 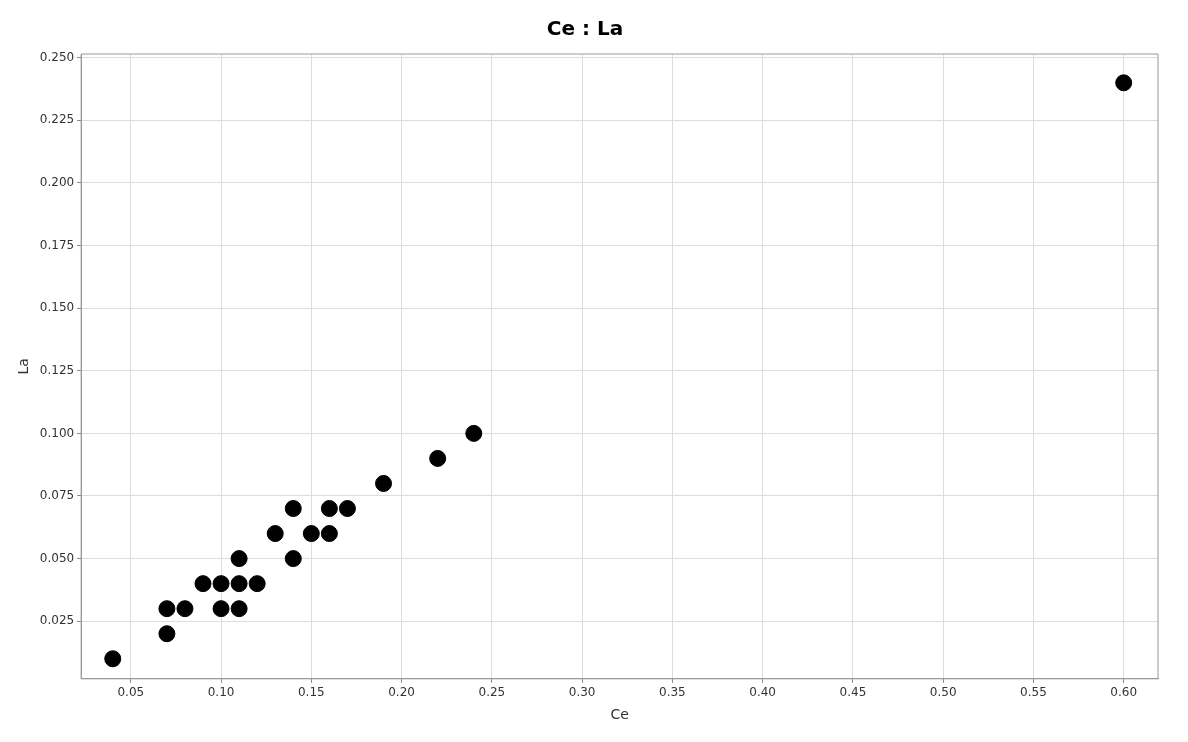 I want to click on y-axis-title: La, so click(x=23, y=366).